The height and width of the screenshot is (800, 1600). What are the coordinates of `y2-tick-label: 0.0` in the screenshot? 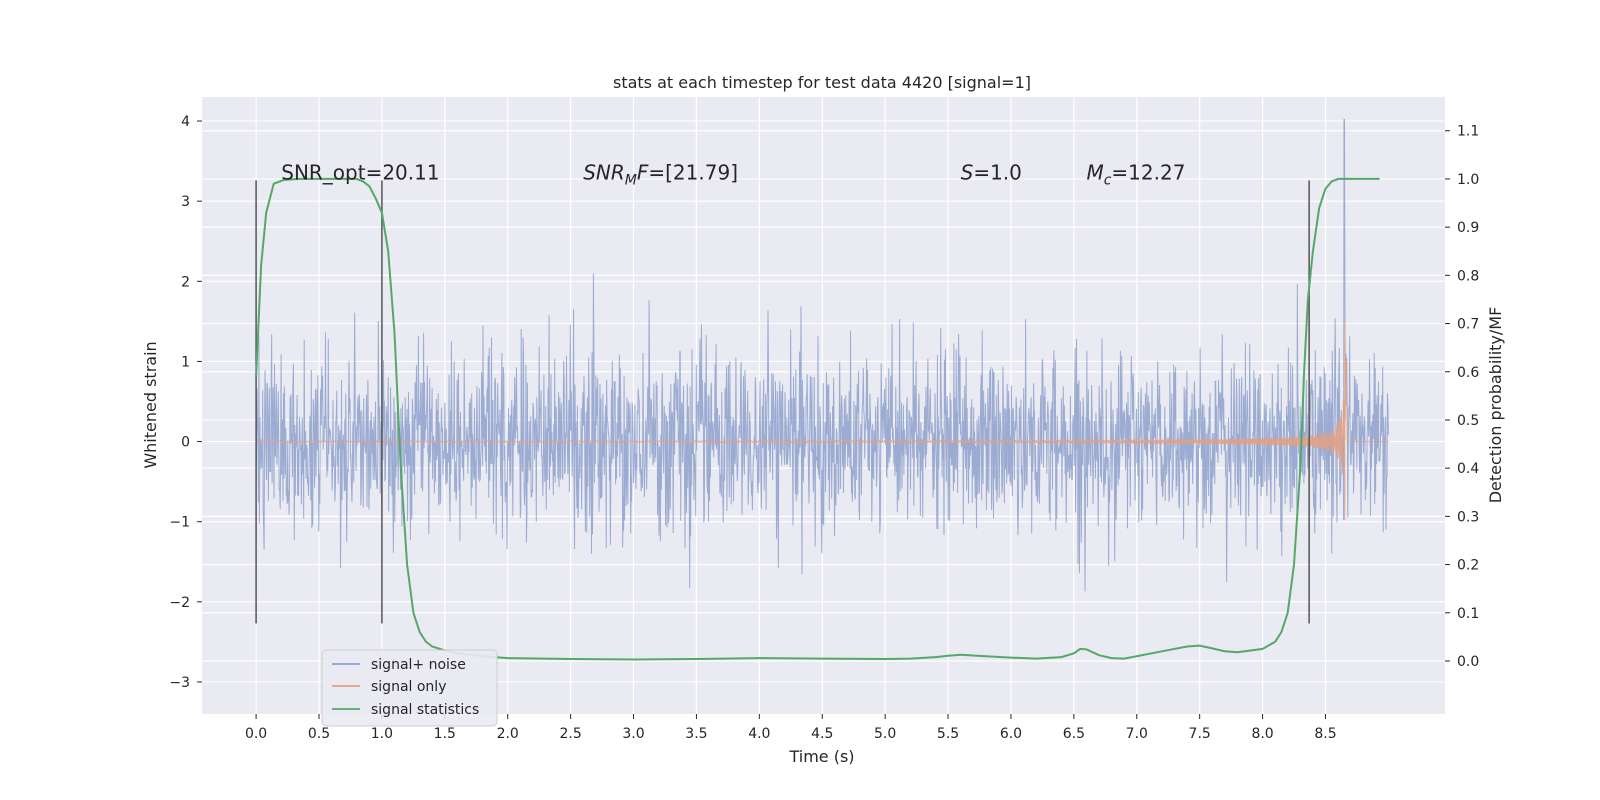 It's located at (1468, 662).